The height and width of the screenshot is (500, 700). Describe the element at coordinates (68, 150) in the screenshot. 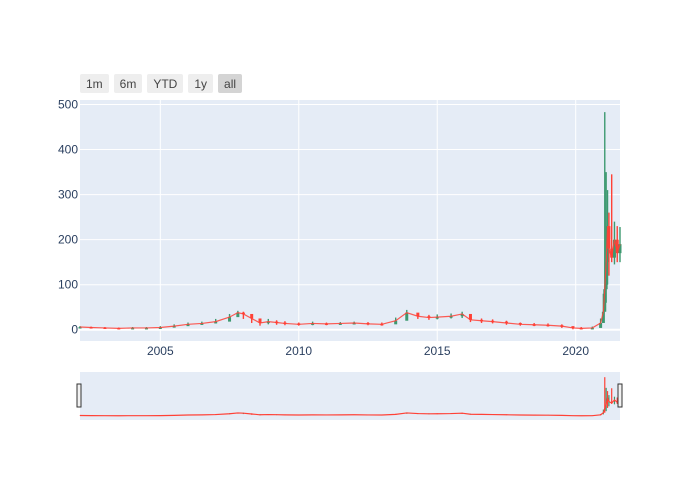

I see `y-tick-label: 400` at that location.